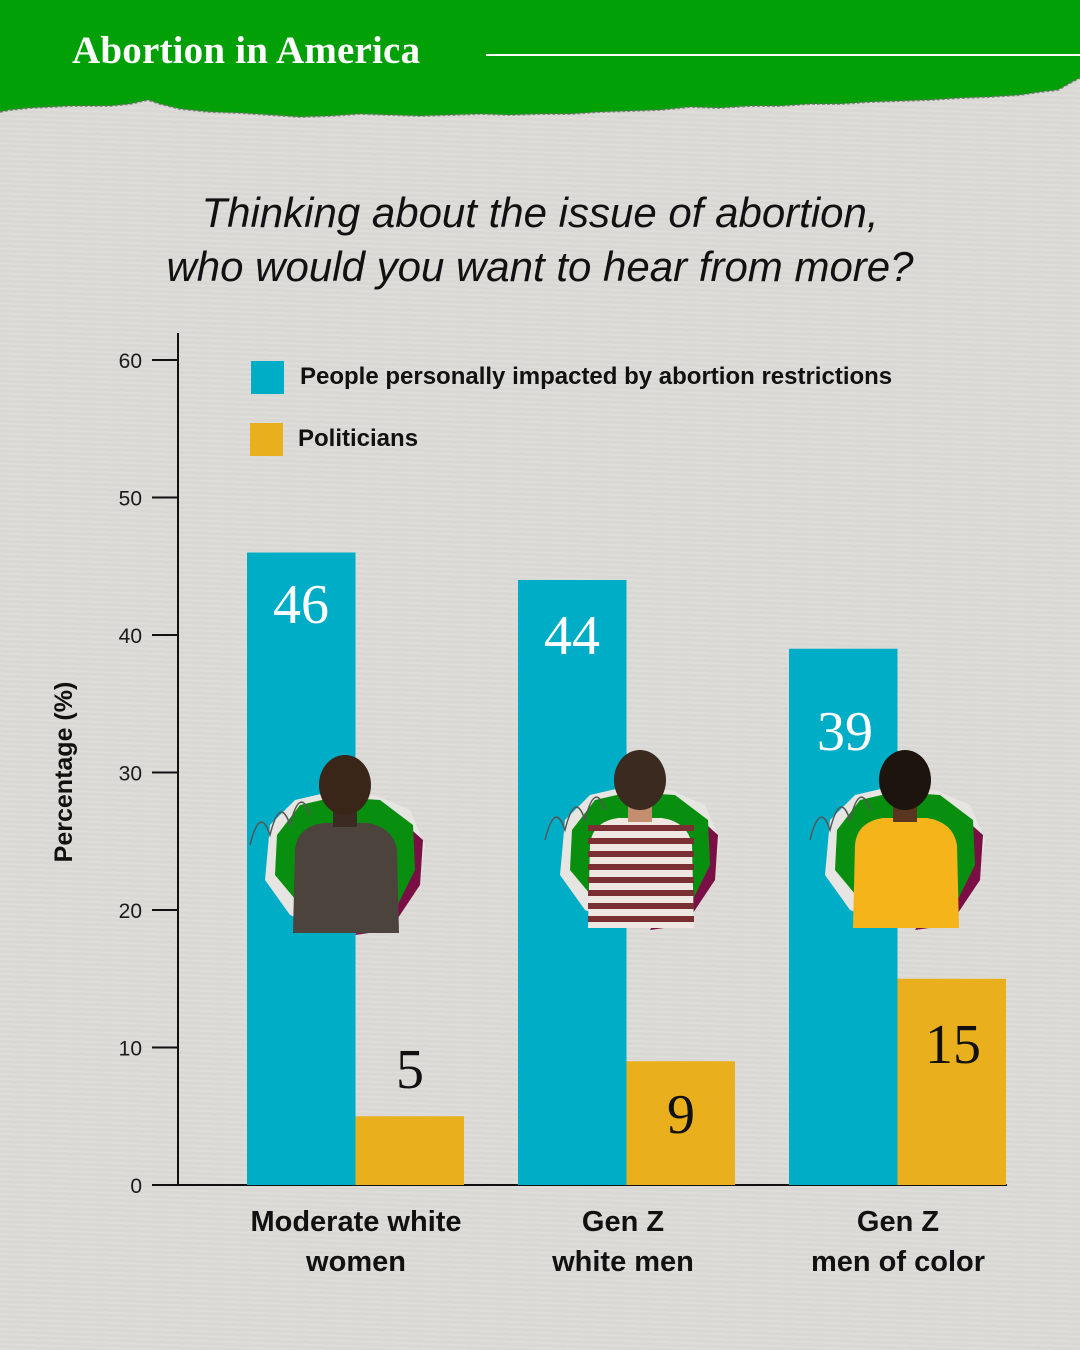 The width and height of the screenshot is (1080, 1350). I want to click on value-label-impacted: 39, so click(845, 732).